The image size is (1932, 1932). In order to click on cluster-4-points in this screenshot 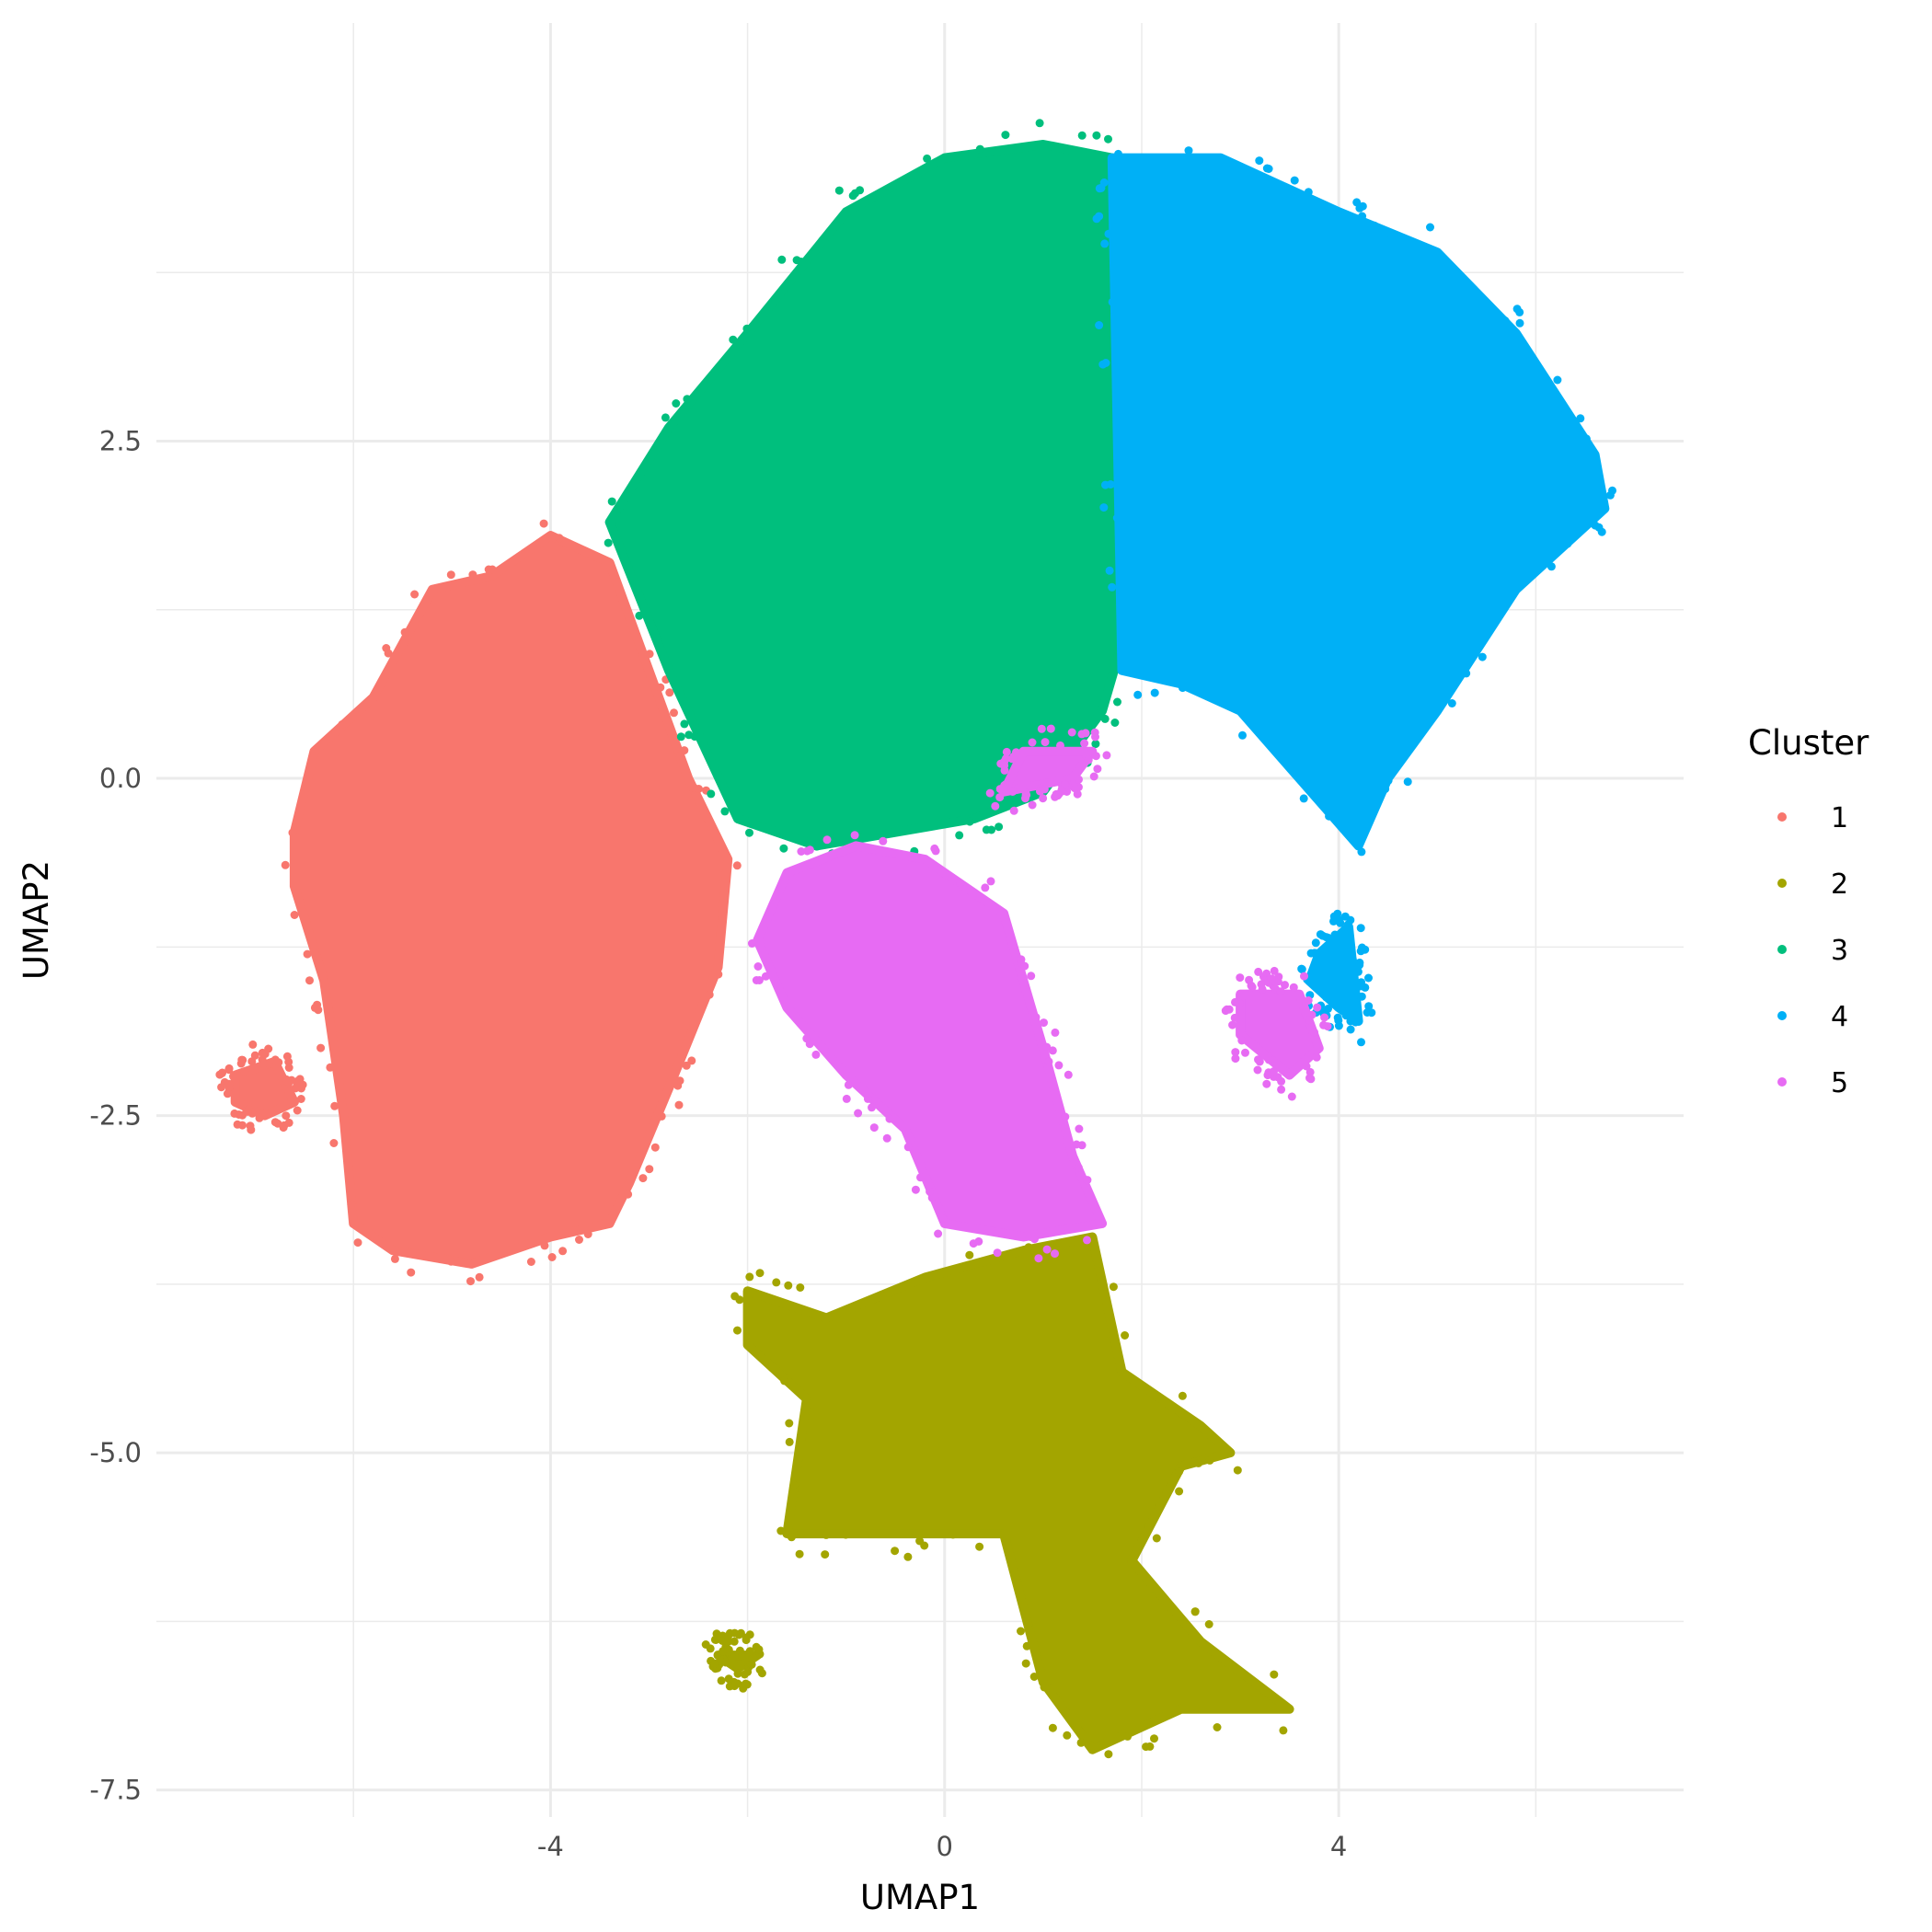, I will do `click(1354, 596)`.